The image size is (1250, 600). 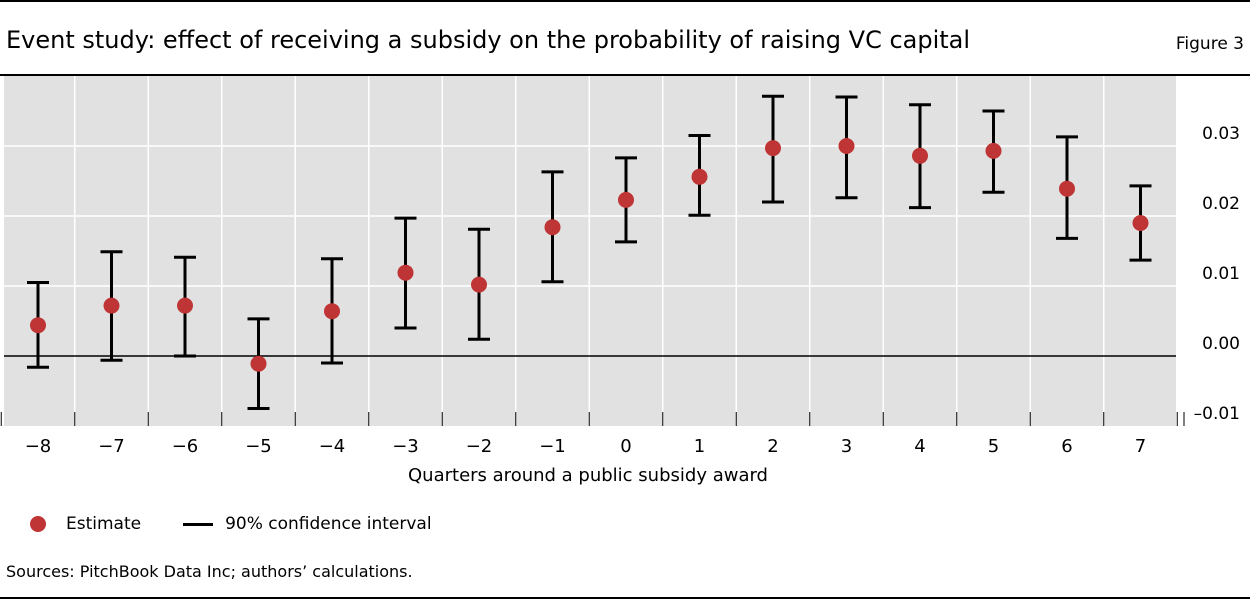 I want to click on title-rule, so click(x=625, y=75).